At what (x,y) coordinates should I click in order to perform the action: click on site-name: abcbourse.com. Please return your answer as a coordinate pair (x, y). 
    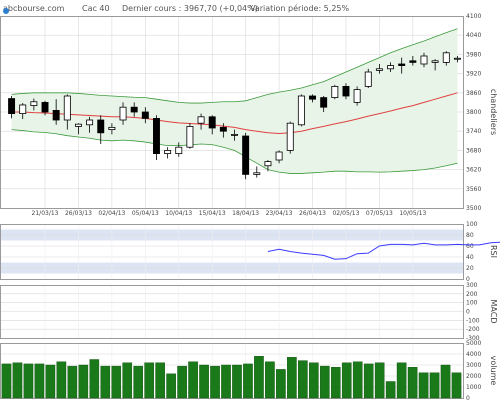
    Looking at the image, I should click on (34, 8).